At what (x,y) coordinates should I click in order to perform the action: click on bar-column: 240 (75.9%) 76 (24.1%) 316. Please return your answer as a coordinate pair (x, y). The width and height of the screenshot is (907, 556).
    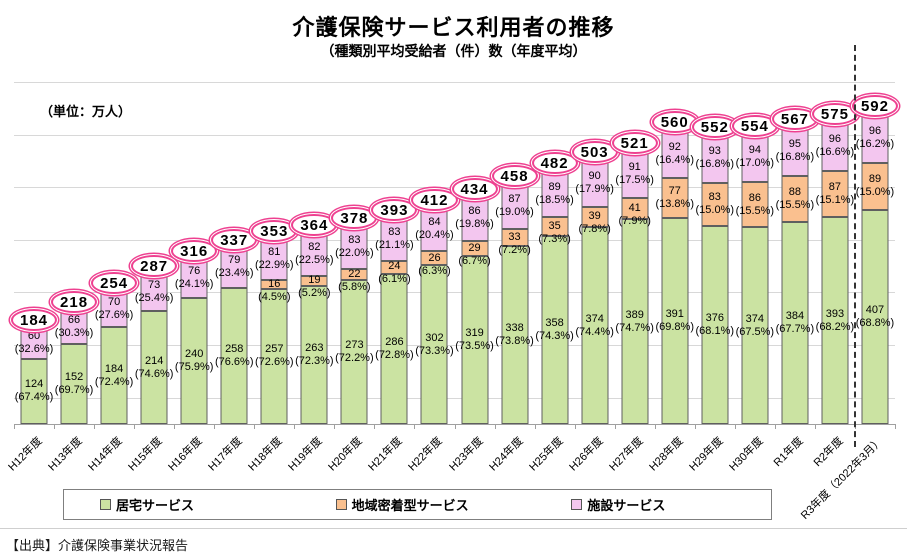
    Looking at the image, I should click on (194, 253).